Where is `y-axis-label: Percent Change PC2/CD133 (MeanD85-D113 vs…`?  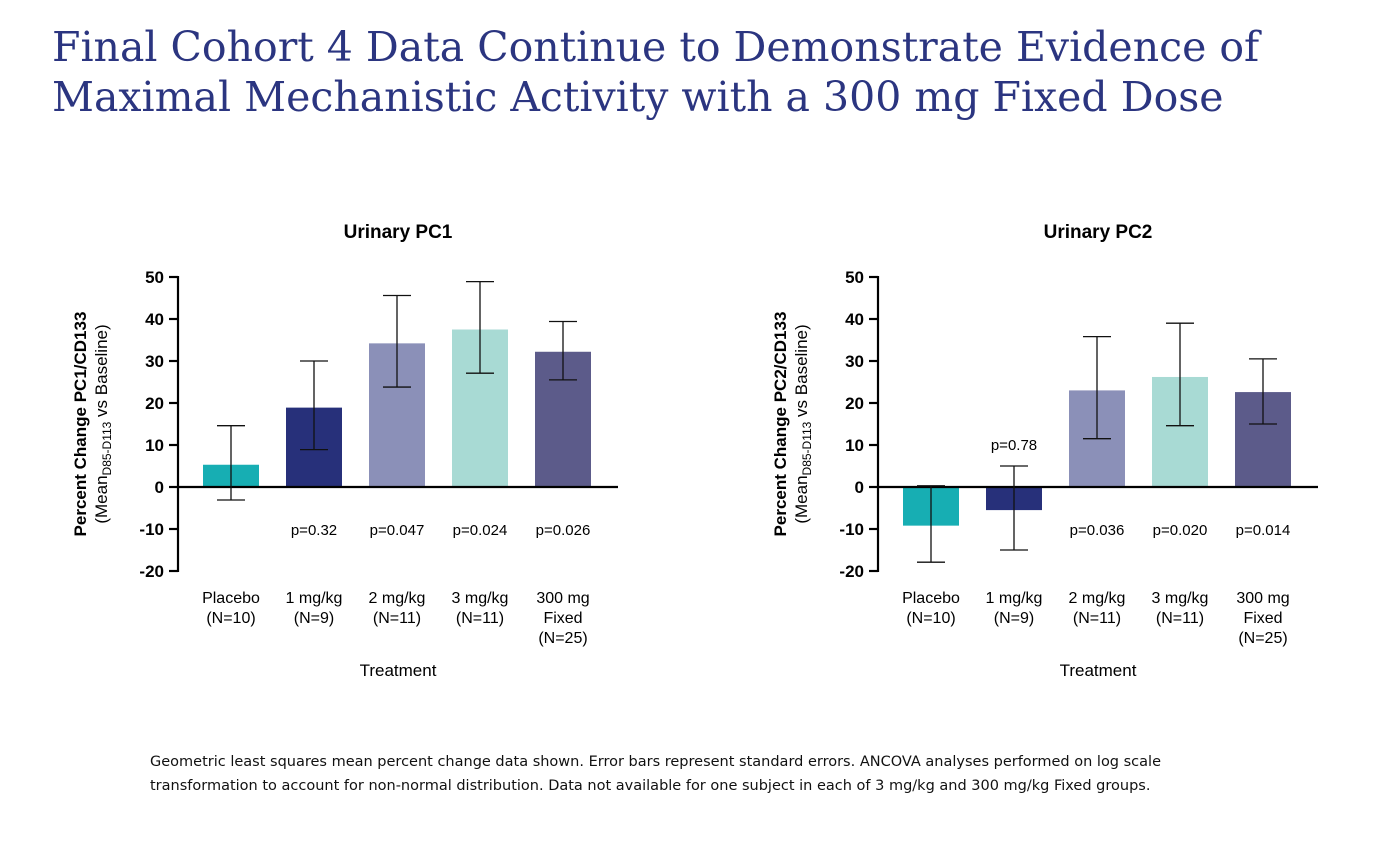 y-axis-label: Percent Change PC2/CD133 (MeanD85-D113 vs… is located at coordinates (792, 424).